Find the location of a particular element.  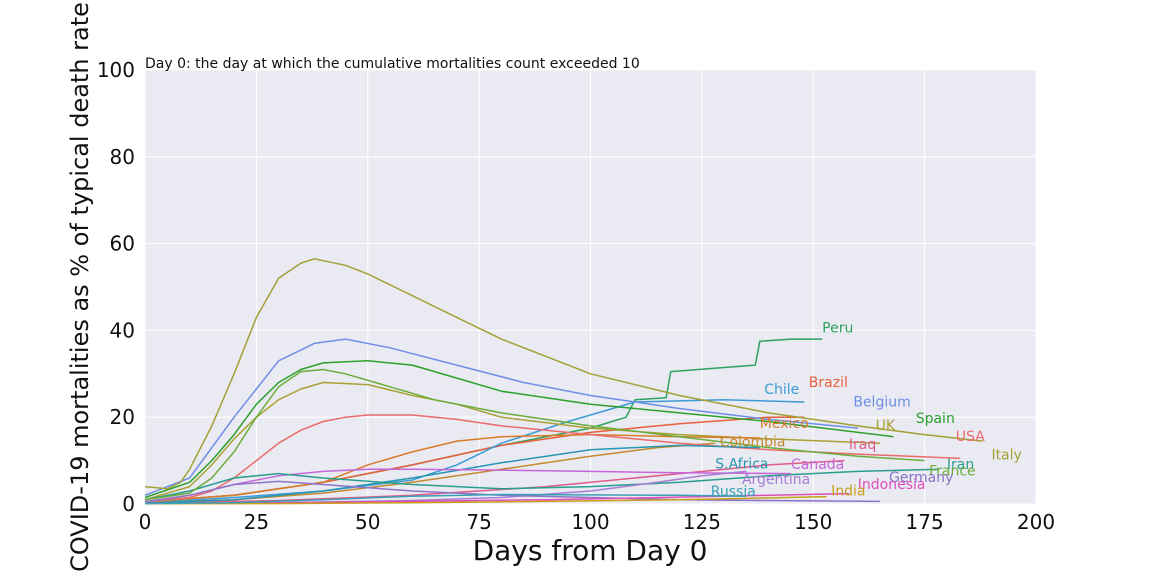

series-label-italy: Italy is located at coordinates (1006, 456).